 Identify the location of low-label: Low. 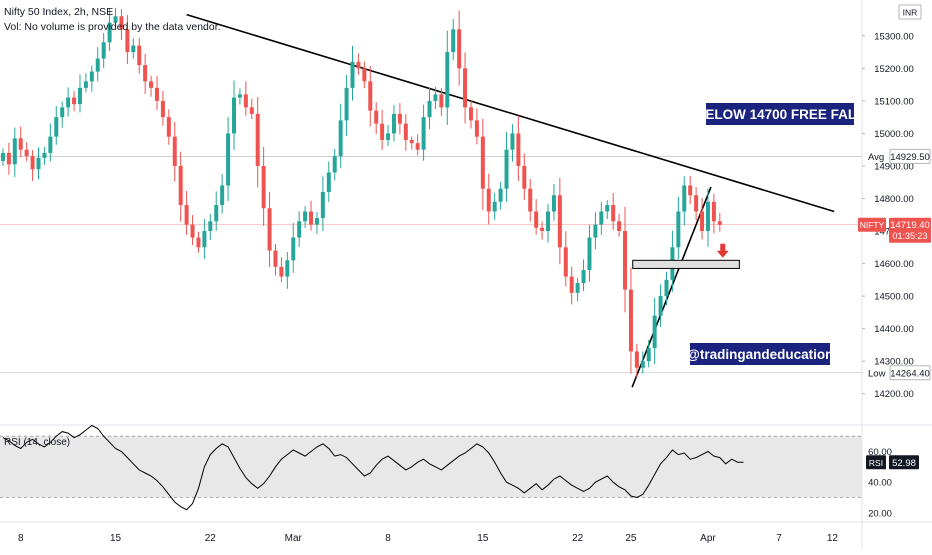
(877, 373).